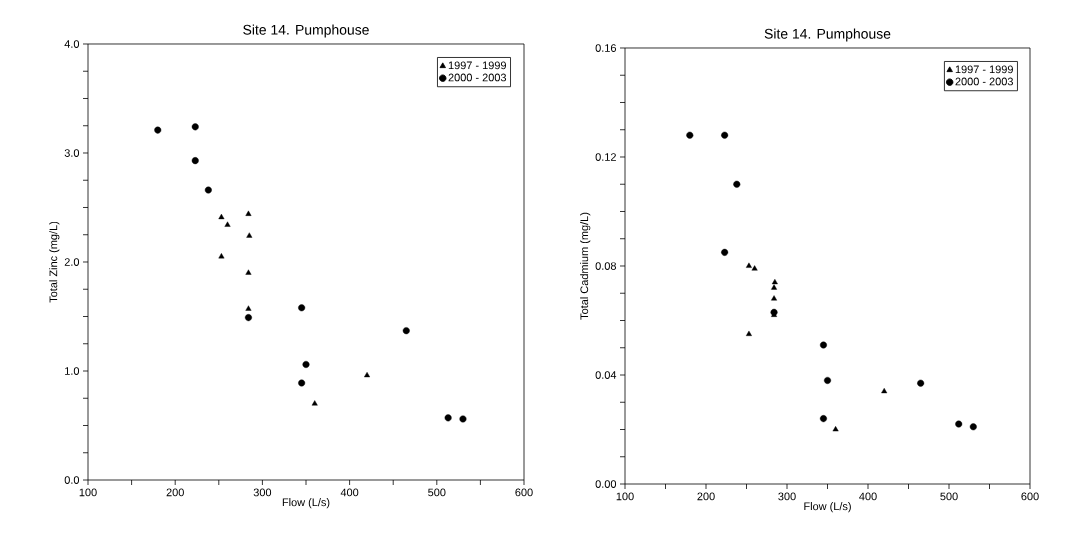 This screenshot has height=545, width=1079. I want to click on y-tick-label: 0.16, so click(605, 48).